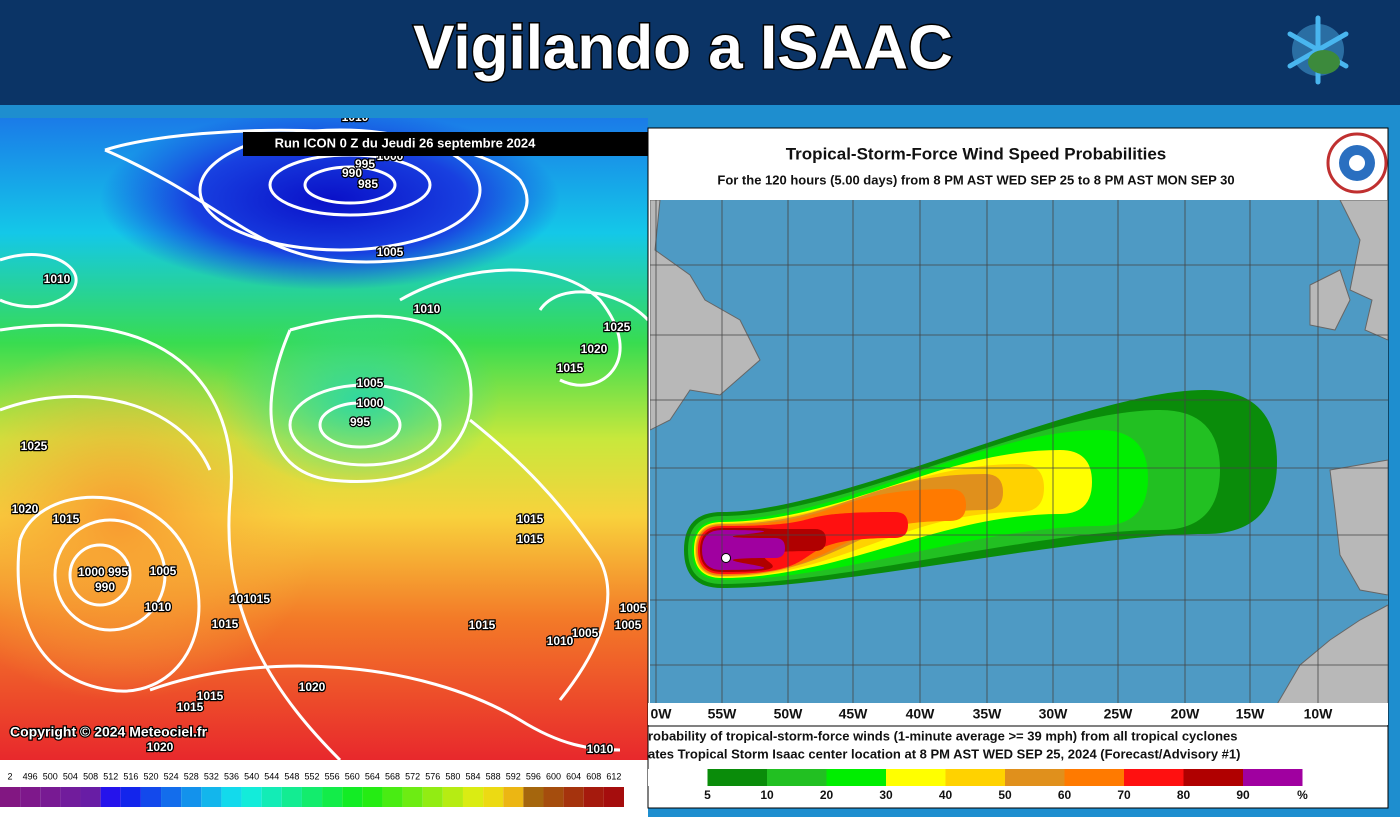 This screenshot has width=1400, height=817. What do you see at coordinates (992, 714) in the screenshot?
I see `longitude-labels: 0W 55W 50W 45W 40W 35W 30W 25W 20W 15W 10W` at bounding box center [992, 714].